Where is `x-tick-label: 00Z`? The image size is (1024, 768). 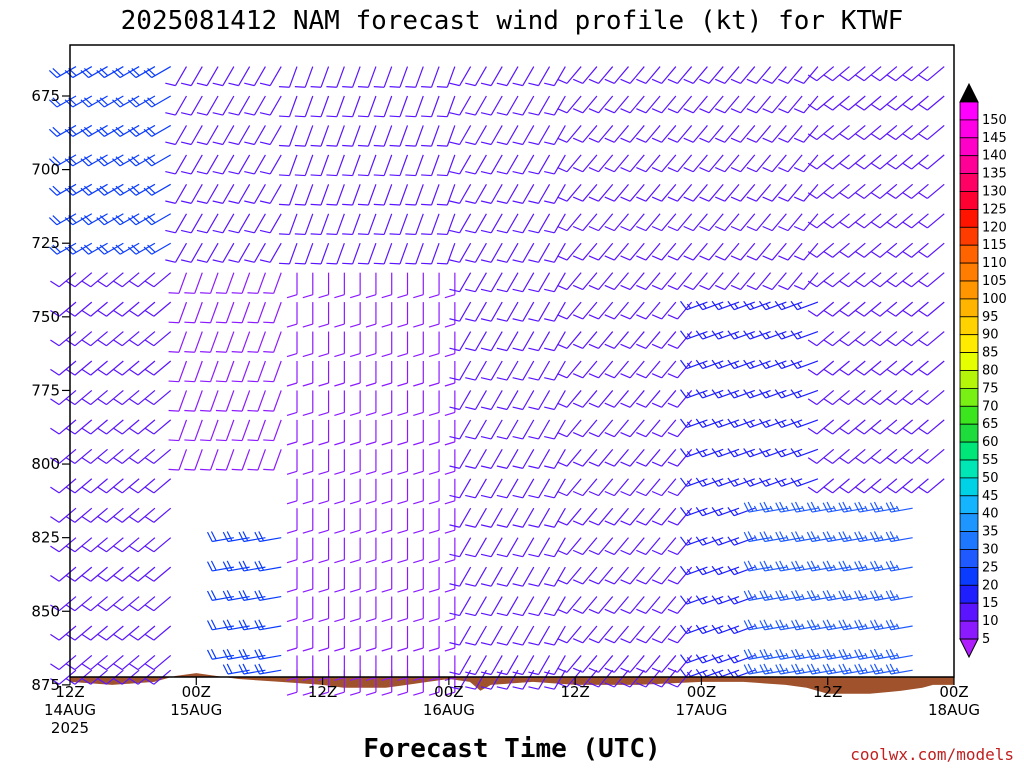 x-tick-label: 00Z is located at coordinates (196, 692).